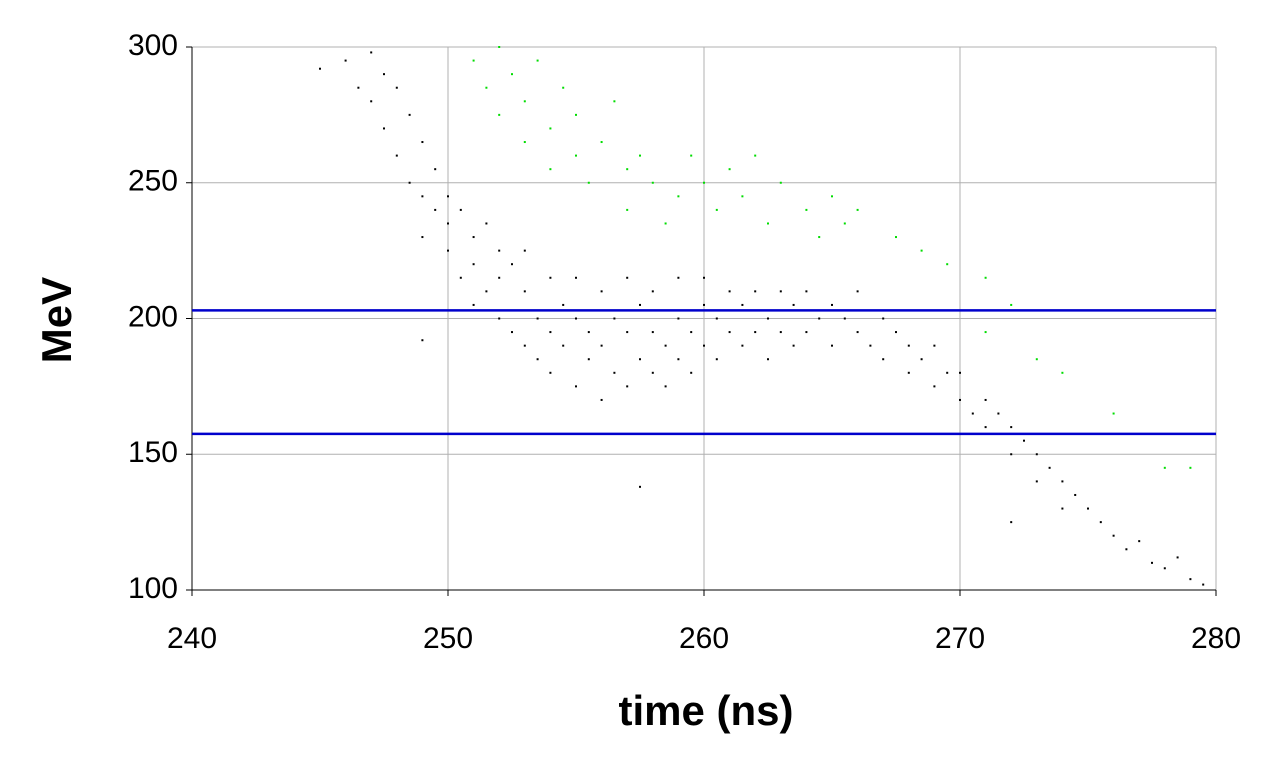  Describe the element at coordinates (705, 710) in the screenshot. I see `x-axis-label: time (ns)` at that location.